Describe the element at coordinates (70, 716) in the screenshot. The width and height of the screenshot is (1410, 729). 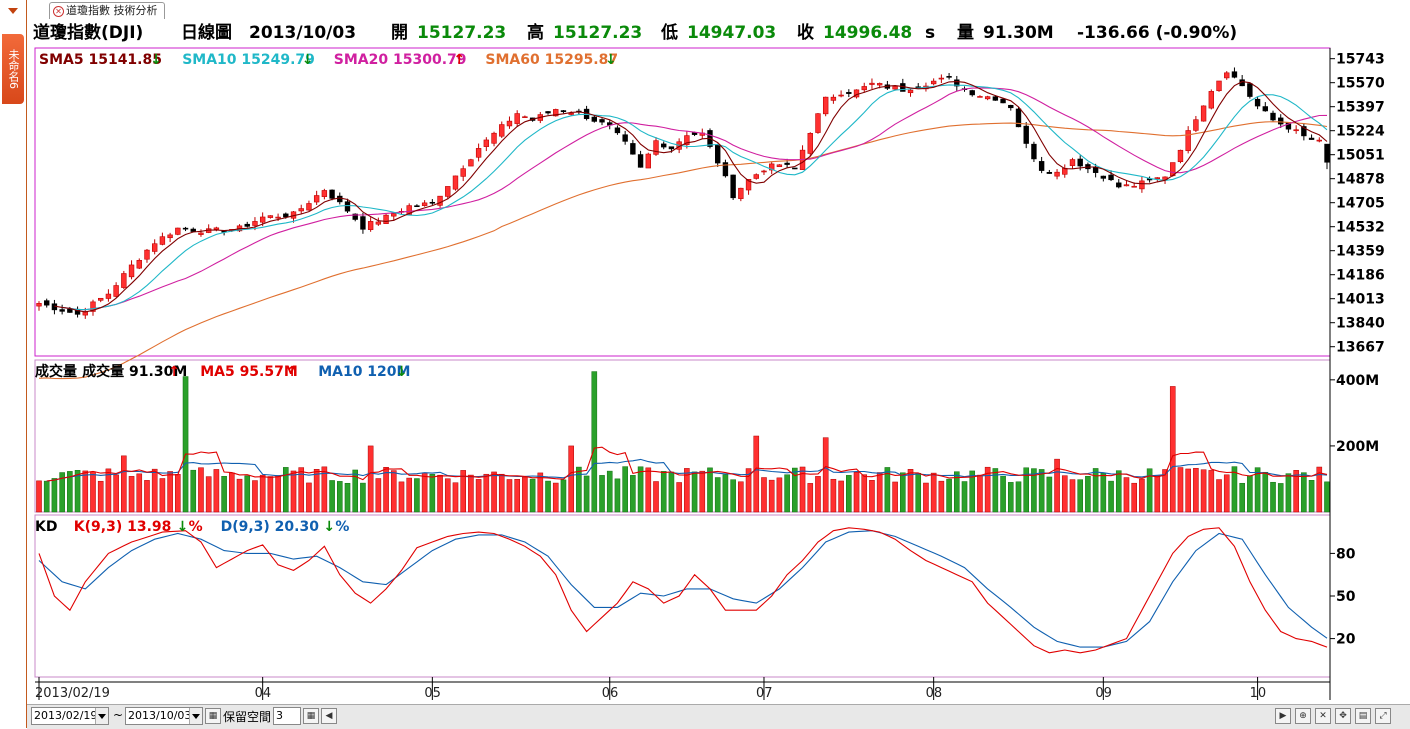
I see `start-date-select: 2013/02/19` at that location.